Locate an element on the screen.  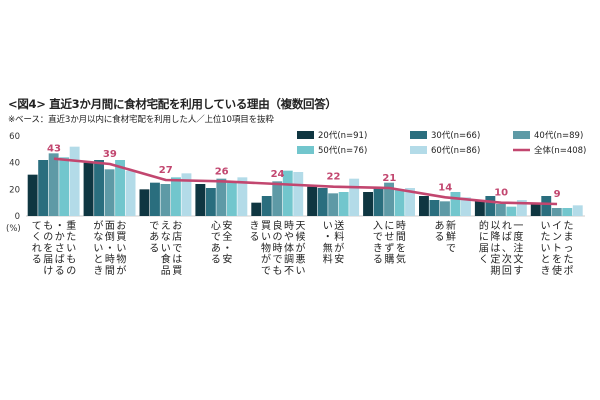
svg-text: 店 is located at coordinates (177, 236).